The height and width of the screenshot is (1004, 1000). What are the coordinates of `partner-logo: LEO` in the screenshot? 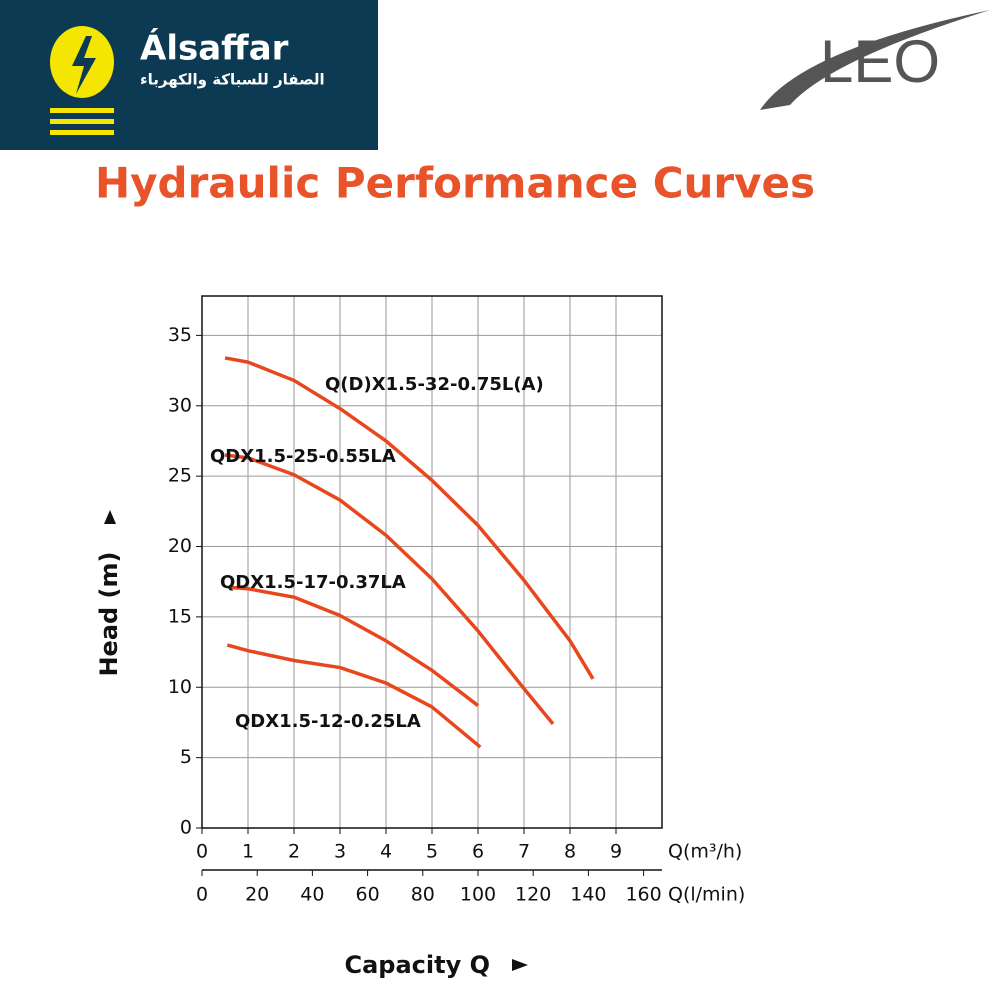 It's located at (880, 61).